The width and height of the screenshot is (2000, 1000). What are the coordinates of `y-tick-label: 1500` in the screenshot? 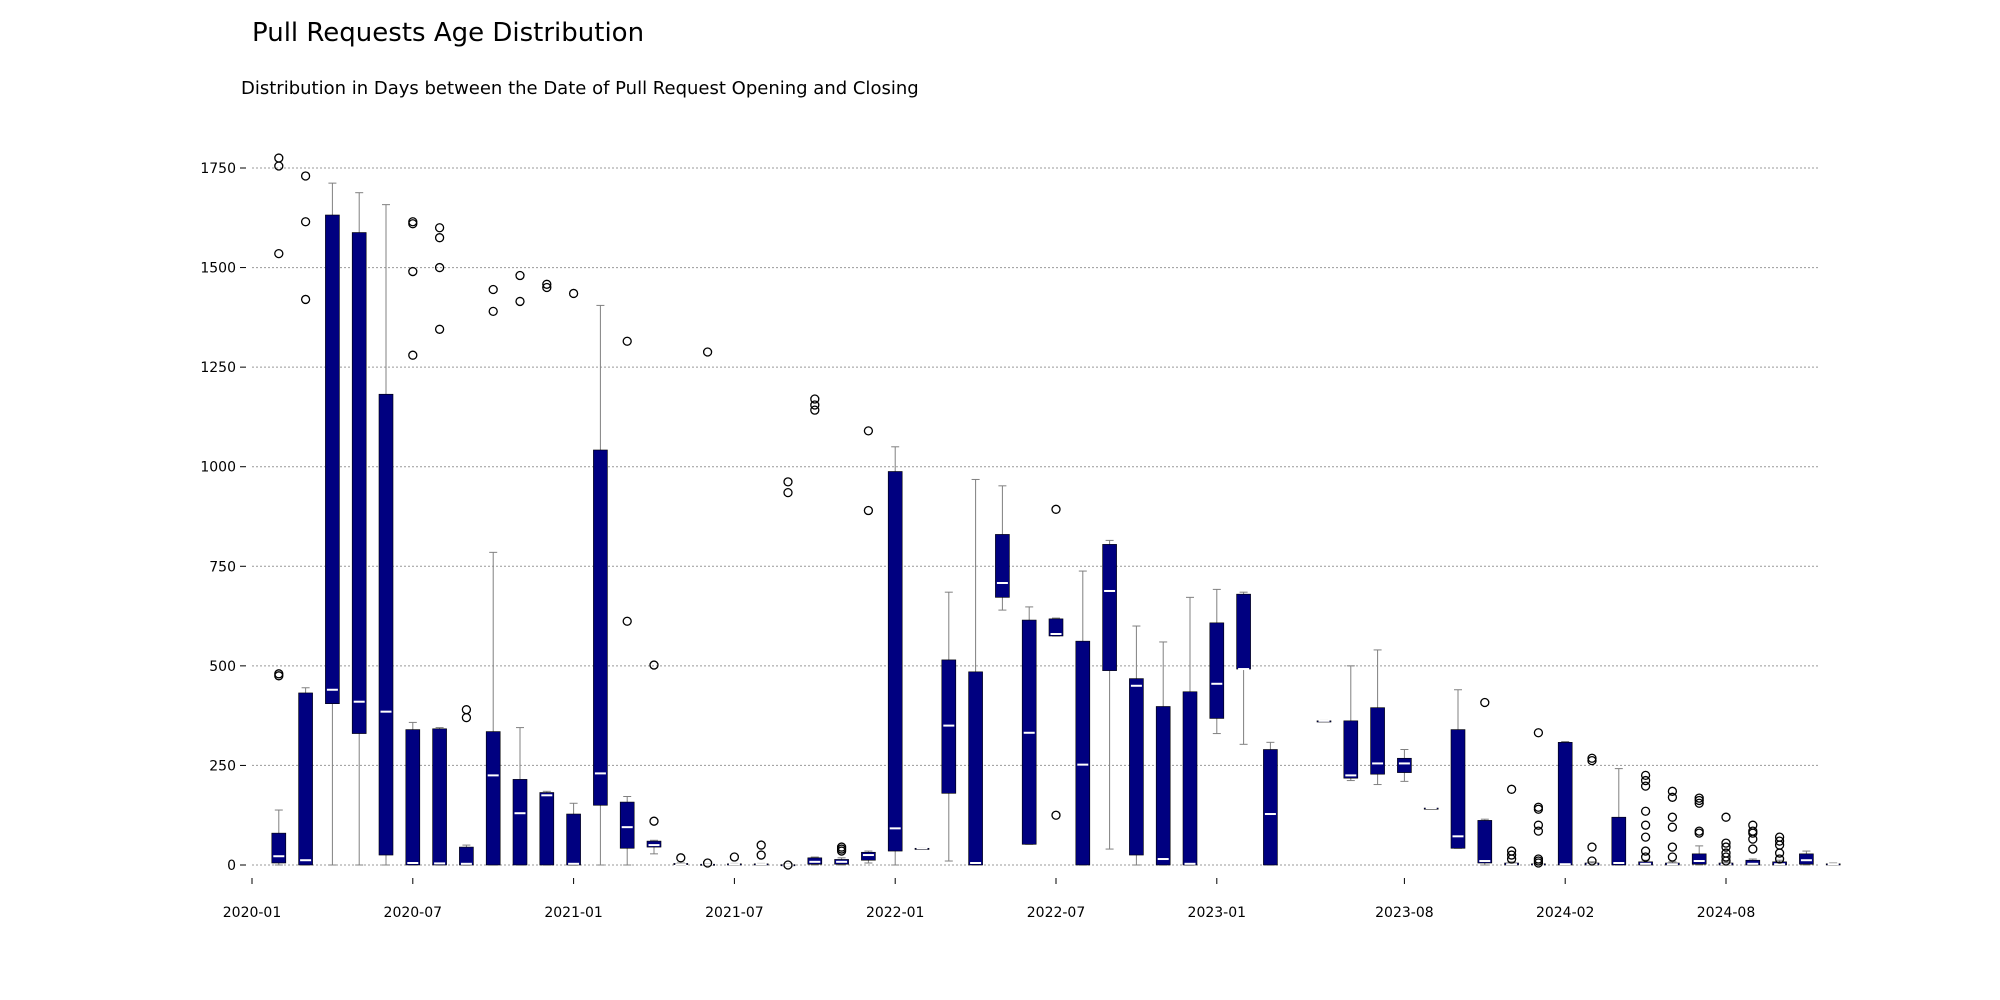 It's located at (218, 269).